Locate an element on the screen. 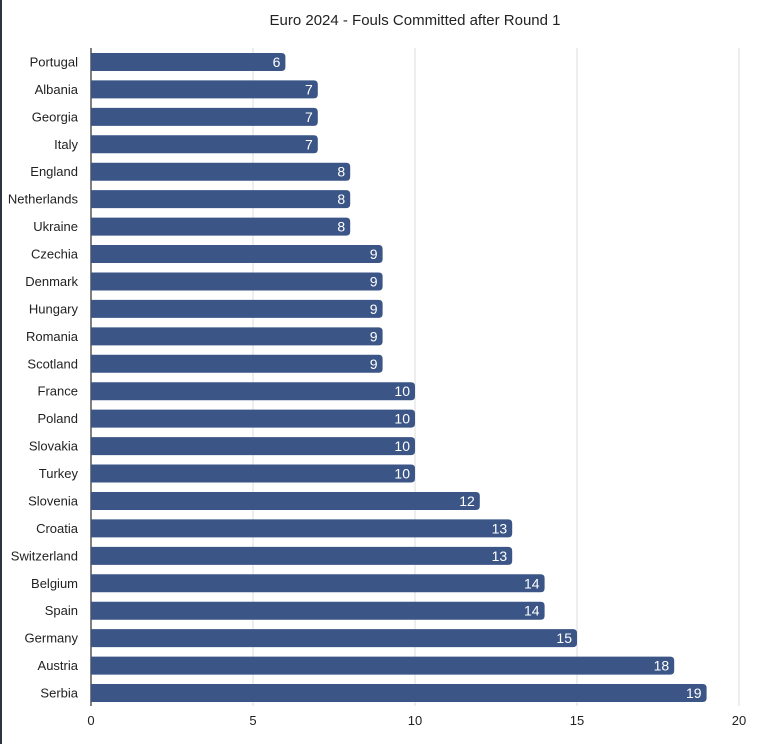 The height and width of the screenshot is (744, 770). x-tick-label: 5 is located at coordinates (252, 720).